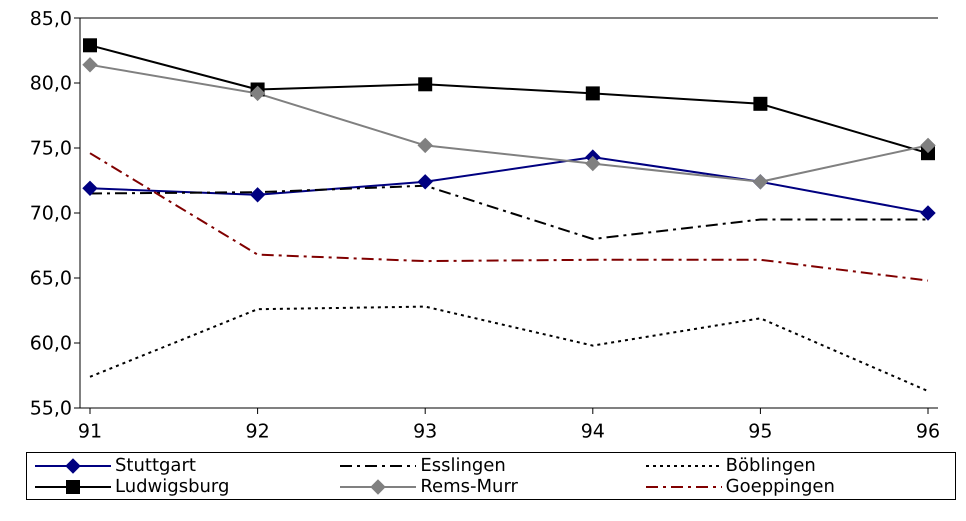  I want to click on x-tick-label: 91, so click(90, 431).